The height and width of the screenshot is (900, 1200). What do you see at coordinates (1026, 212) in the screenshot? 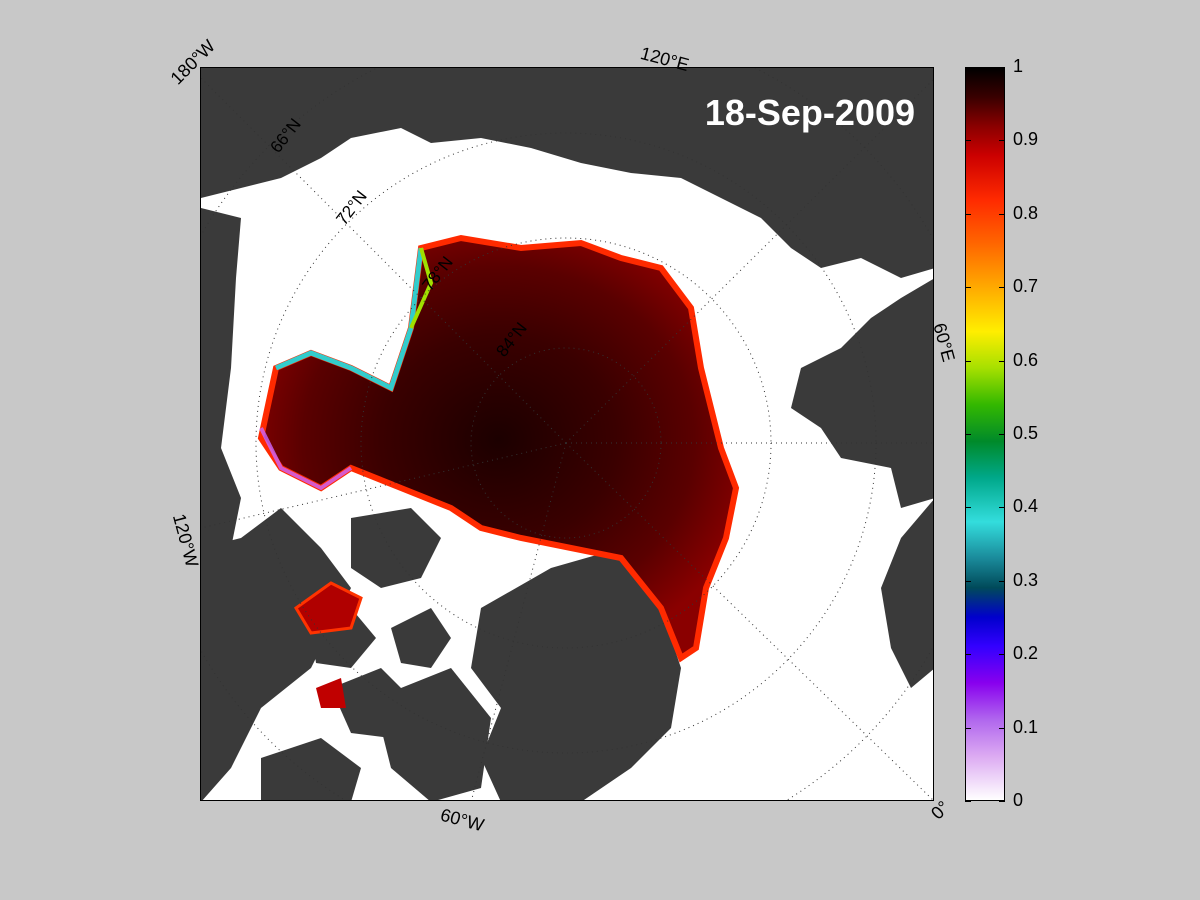
I see `colorbar-tick-label: 0.8` at bounding box center [1026, 212].